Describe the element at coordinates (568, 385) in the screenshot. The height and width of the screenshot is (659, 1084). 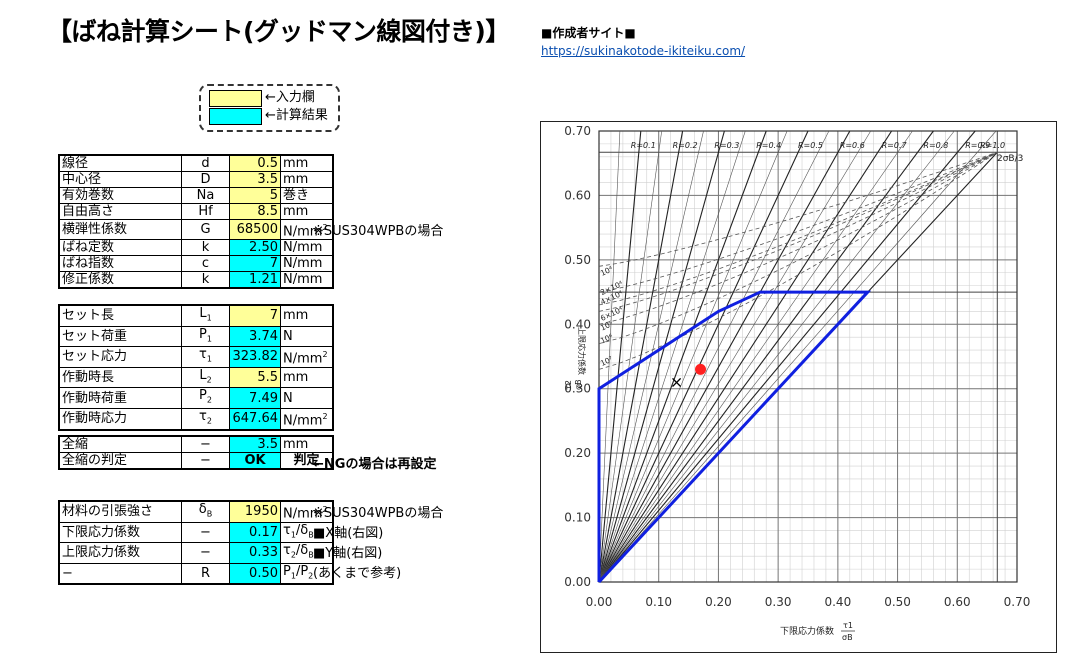
I see `y-axis-frac-num: τ2` at that location.